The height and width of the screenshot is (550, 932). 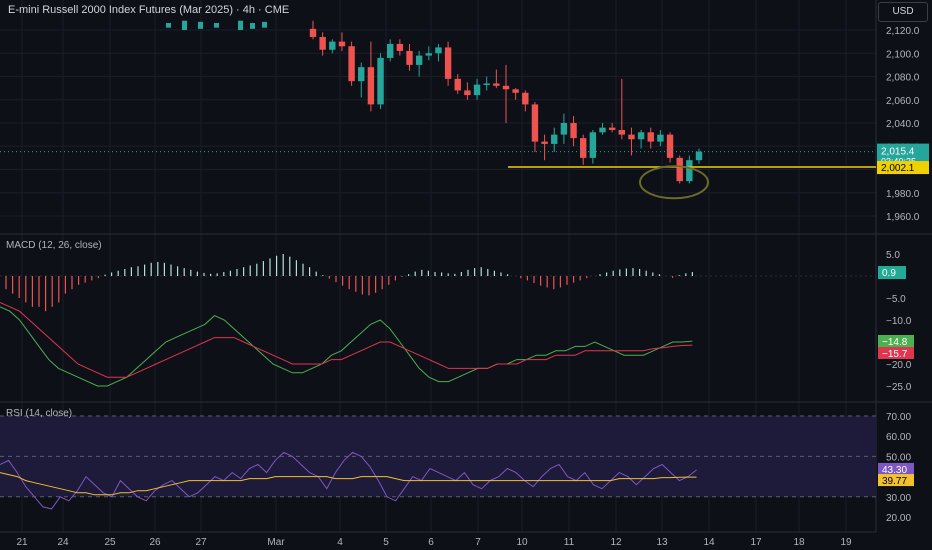 What do you see at coordinates (899, 365) in the screenshot?
I see `macd-tick-label: −20.0` at bounding box center [899, 365].